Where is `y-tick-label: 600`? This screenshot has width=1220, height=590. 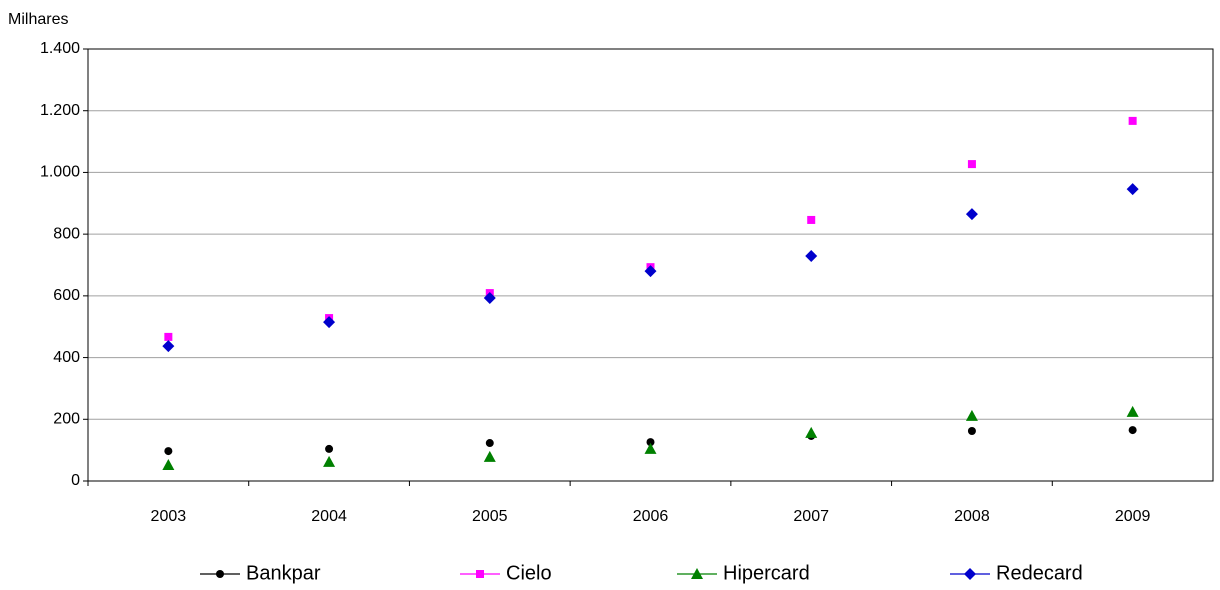 y-tick-label: 600 is located at coordinates (66, 295).